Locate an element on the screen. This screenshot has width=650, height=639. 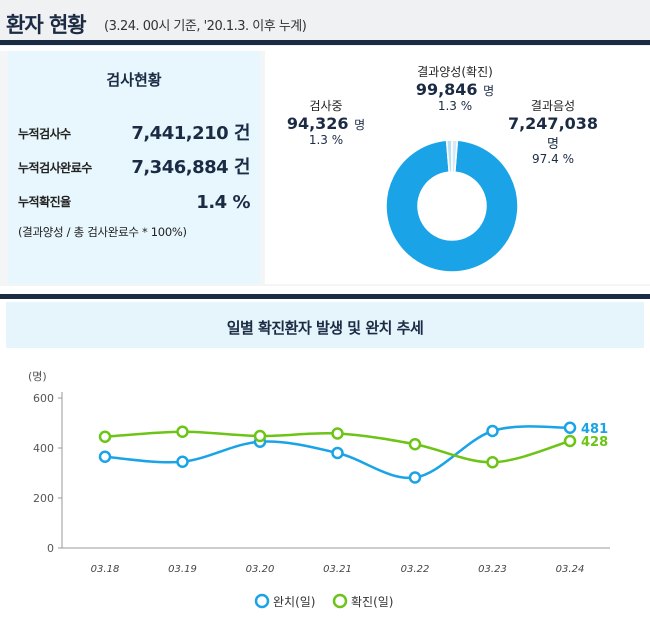
chart-header: 일별 확진환자 발생 및 완치 추세 is located at coordinates (325, 325).